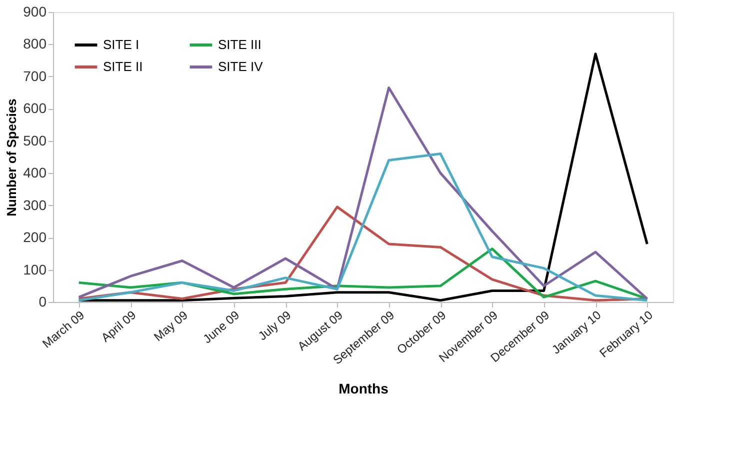 Image resolution: width=736 pixels, height=464 pixels. What do you see at coordinates (123, 66) in the screenshot?
I see `legend-label: SITE II` at bounding box center [123, 66].